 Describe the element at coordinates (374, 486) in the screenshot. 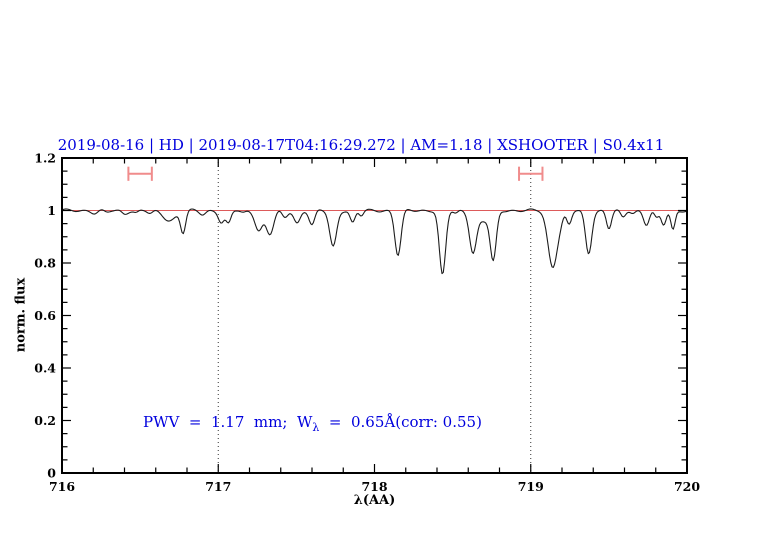

I see `x-tick-label: 718` at that location.